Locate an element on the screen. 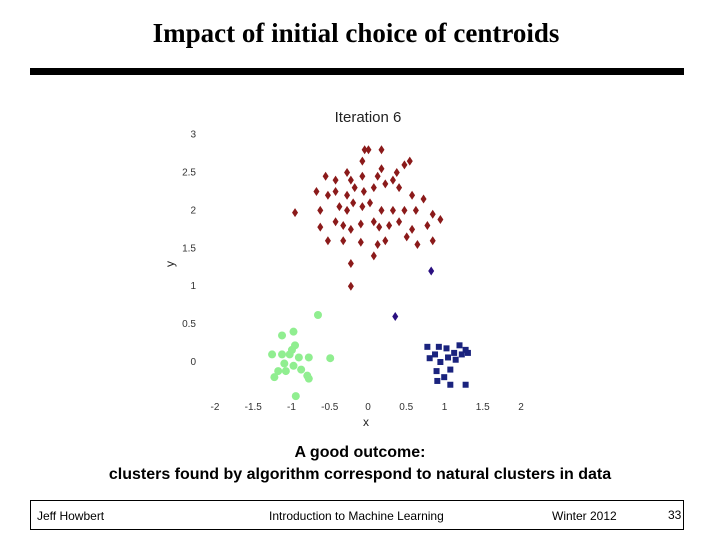  x-tick-label: -2 is located at coordinates (215, 407).